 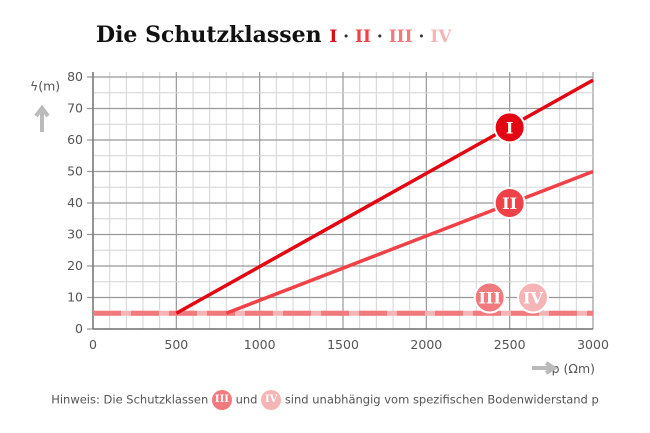 What do you see at coordinates (545, 368) in the screenshot?
I see `x-arrow-icon` at bounding box center [545, 368].